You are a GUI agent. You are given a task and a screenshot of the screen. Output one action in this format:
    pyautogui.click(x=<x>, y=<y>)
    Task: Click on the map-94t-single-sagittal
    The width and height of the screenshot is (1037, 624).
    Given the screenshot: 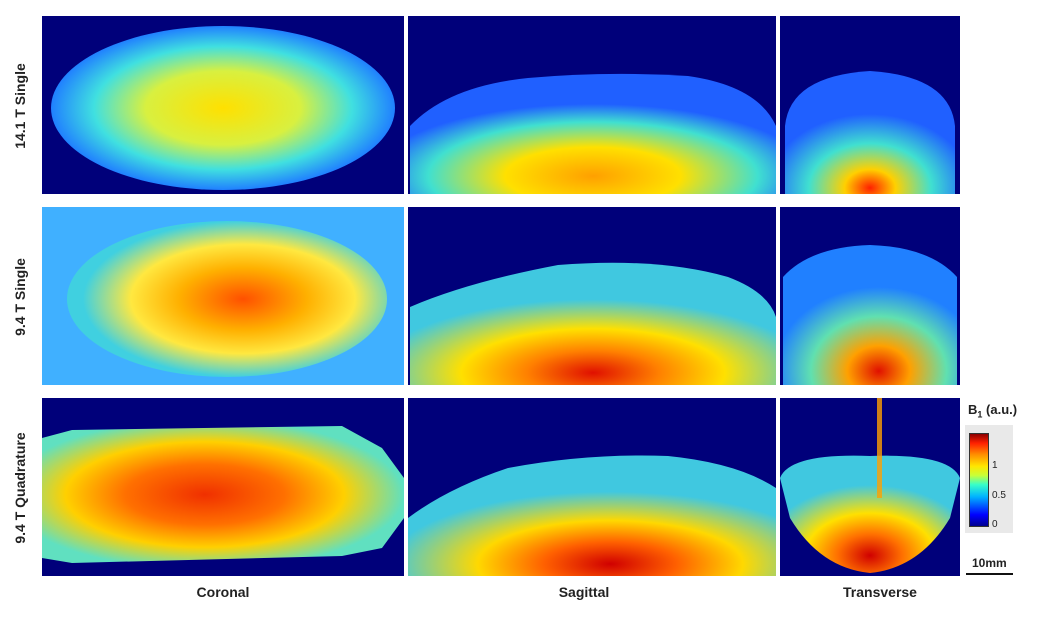 What is the action you would take?
    pyautogui.click(x=592, y=296)
    